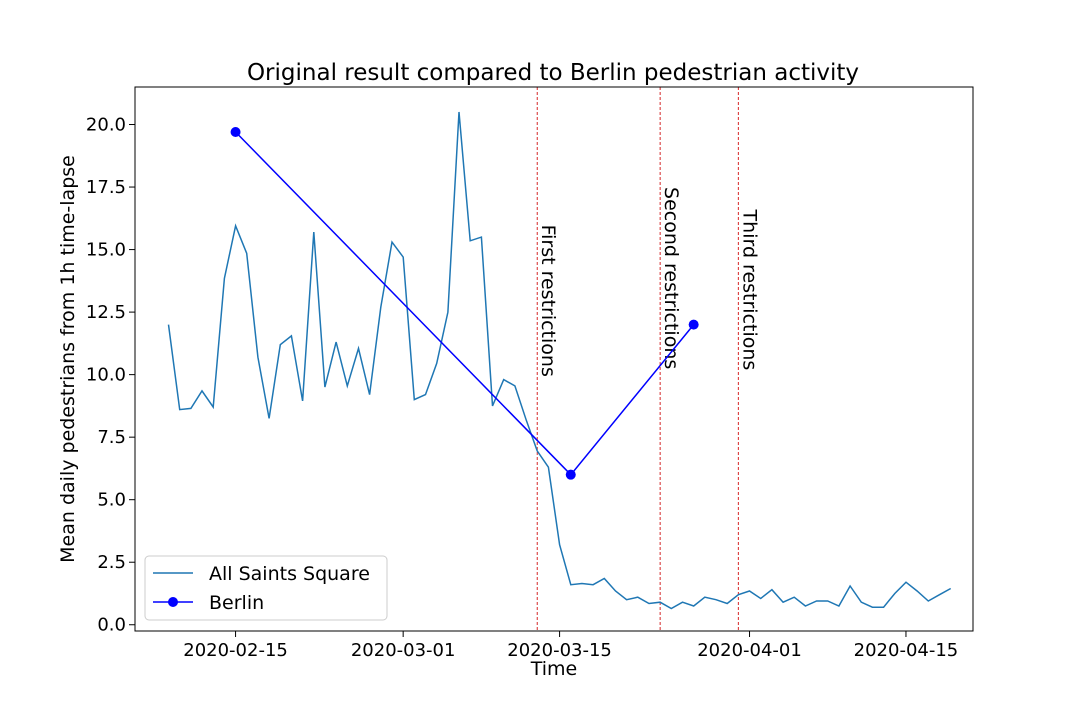 Image resolution: width=1080 pixels, height=720 pixels. Describe the element at coordinates (671, 278) in the screenshot. I see `restriction-label: Second restrictions` at that location.